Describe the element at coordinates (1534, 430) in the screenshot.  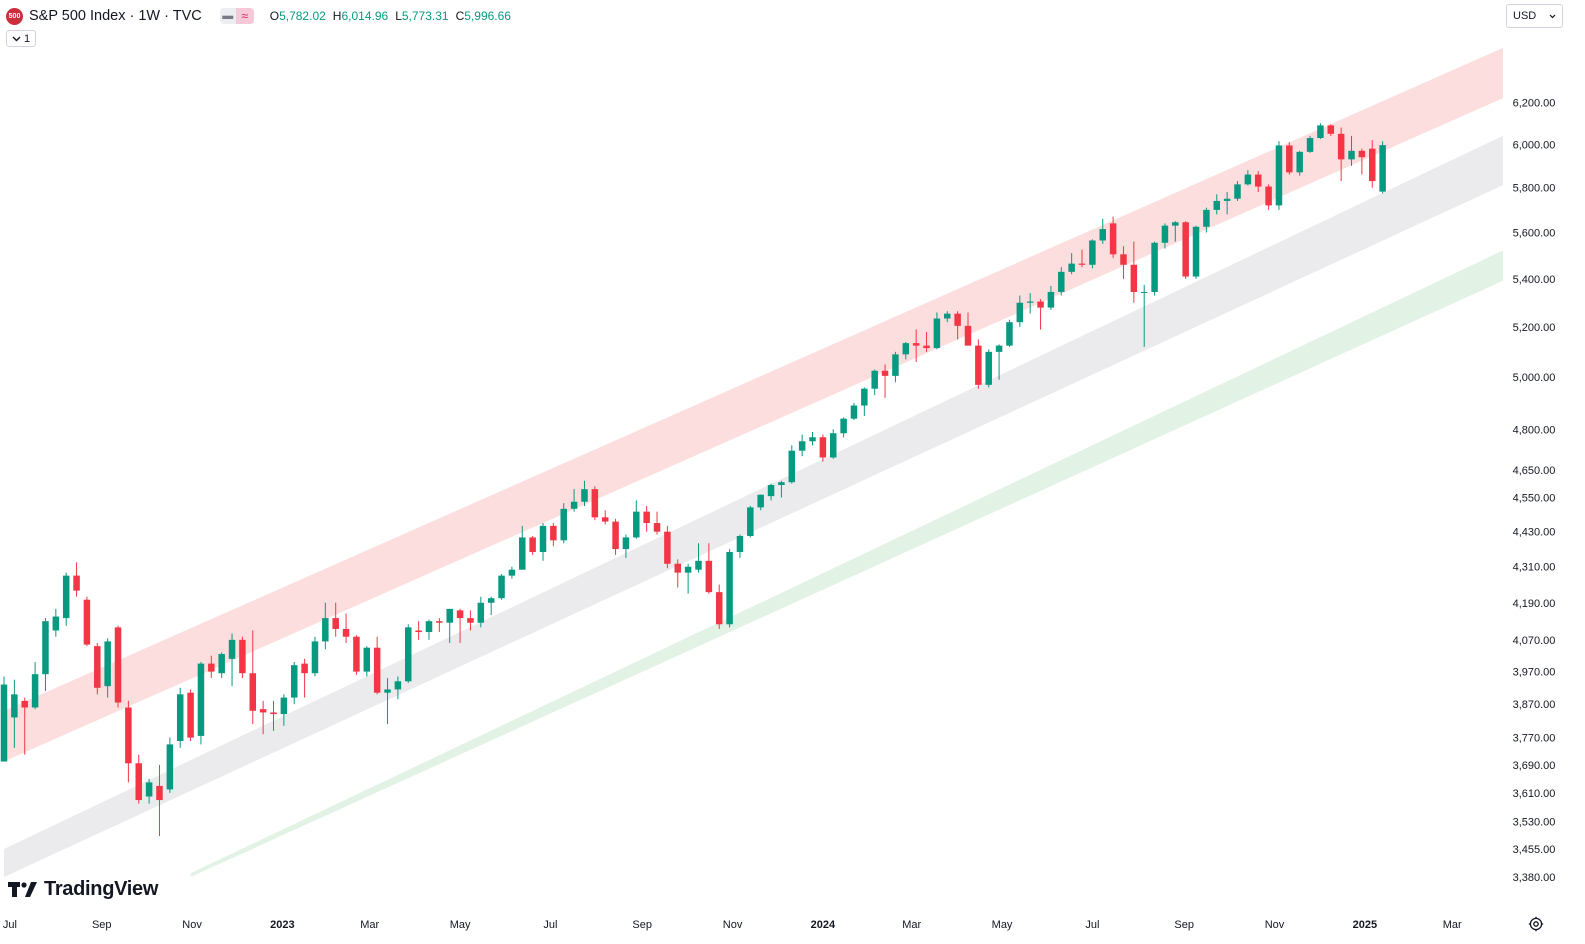
I see `price-tick-label: 4,800.00` at that location.